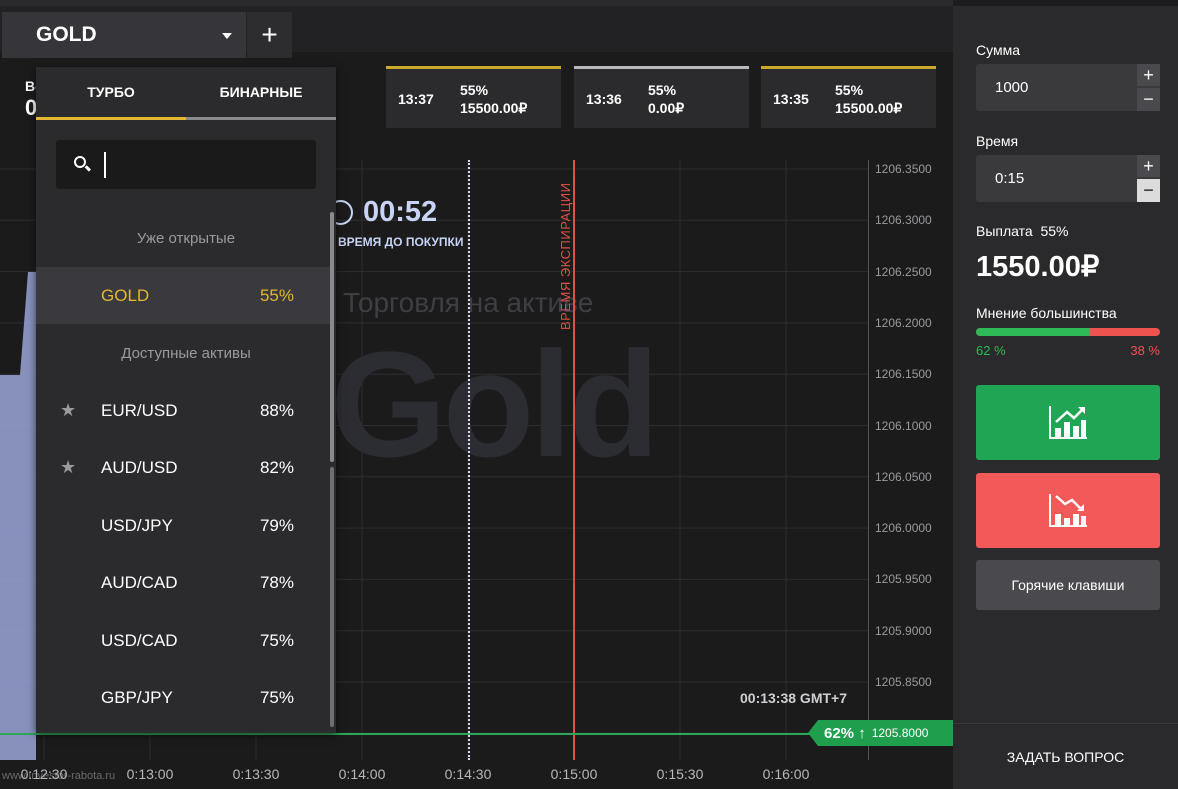 This screenshot has width=1178, height=789. What do you see at coordinates (276, 582) in the screenshot?
I see `asset-payout: 78%` at bounding box center [276, 582].